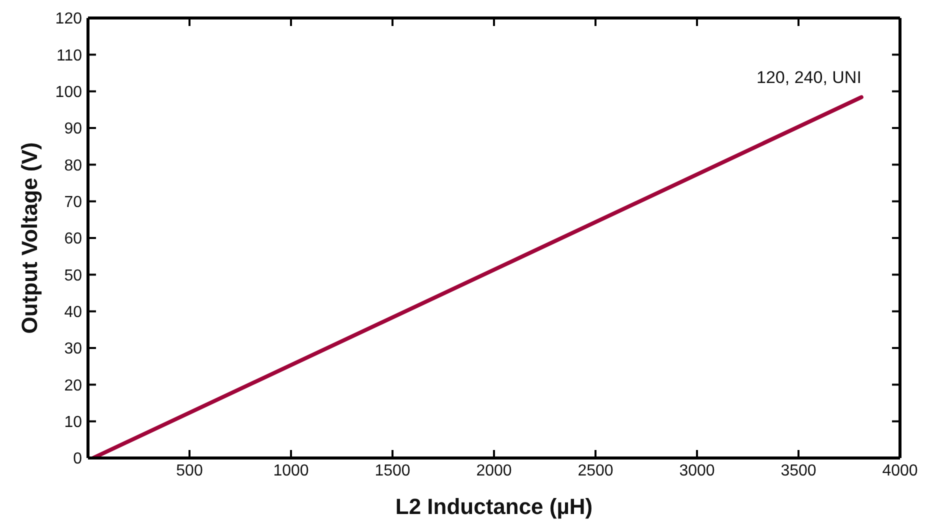  Describe the element at coordinates (392, 471) in the screenshot. I see `x-tick-label: 1500` at that location.